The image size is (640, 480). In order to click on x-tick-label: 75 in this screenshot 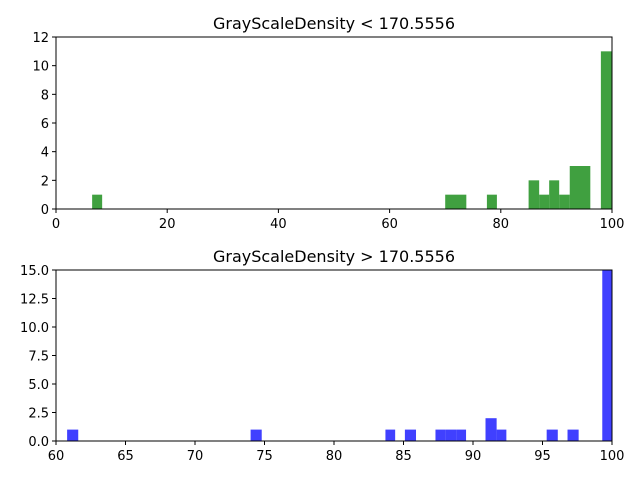, I will do `click(264, 456)`.